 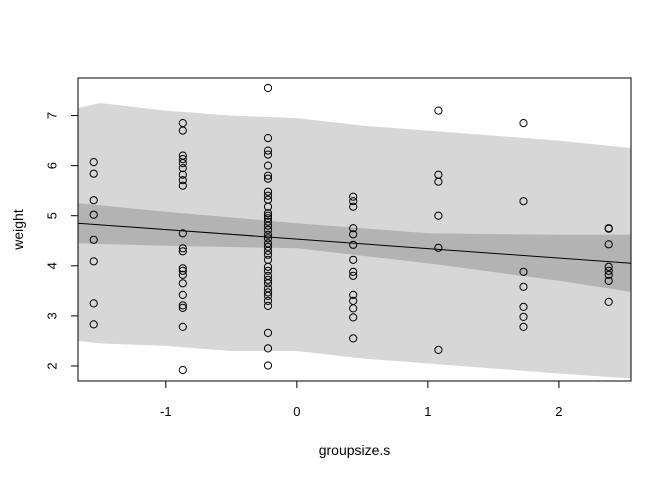 What do you see at coordinates (361, 399) in the screenshot?
I see `x-axis: -1 0 1 2` at bounding box center [361, 399].